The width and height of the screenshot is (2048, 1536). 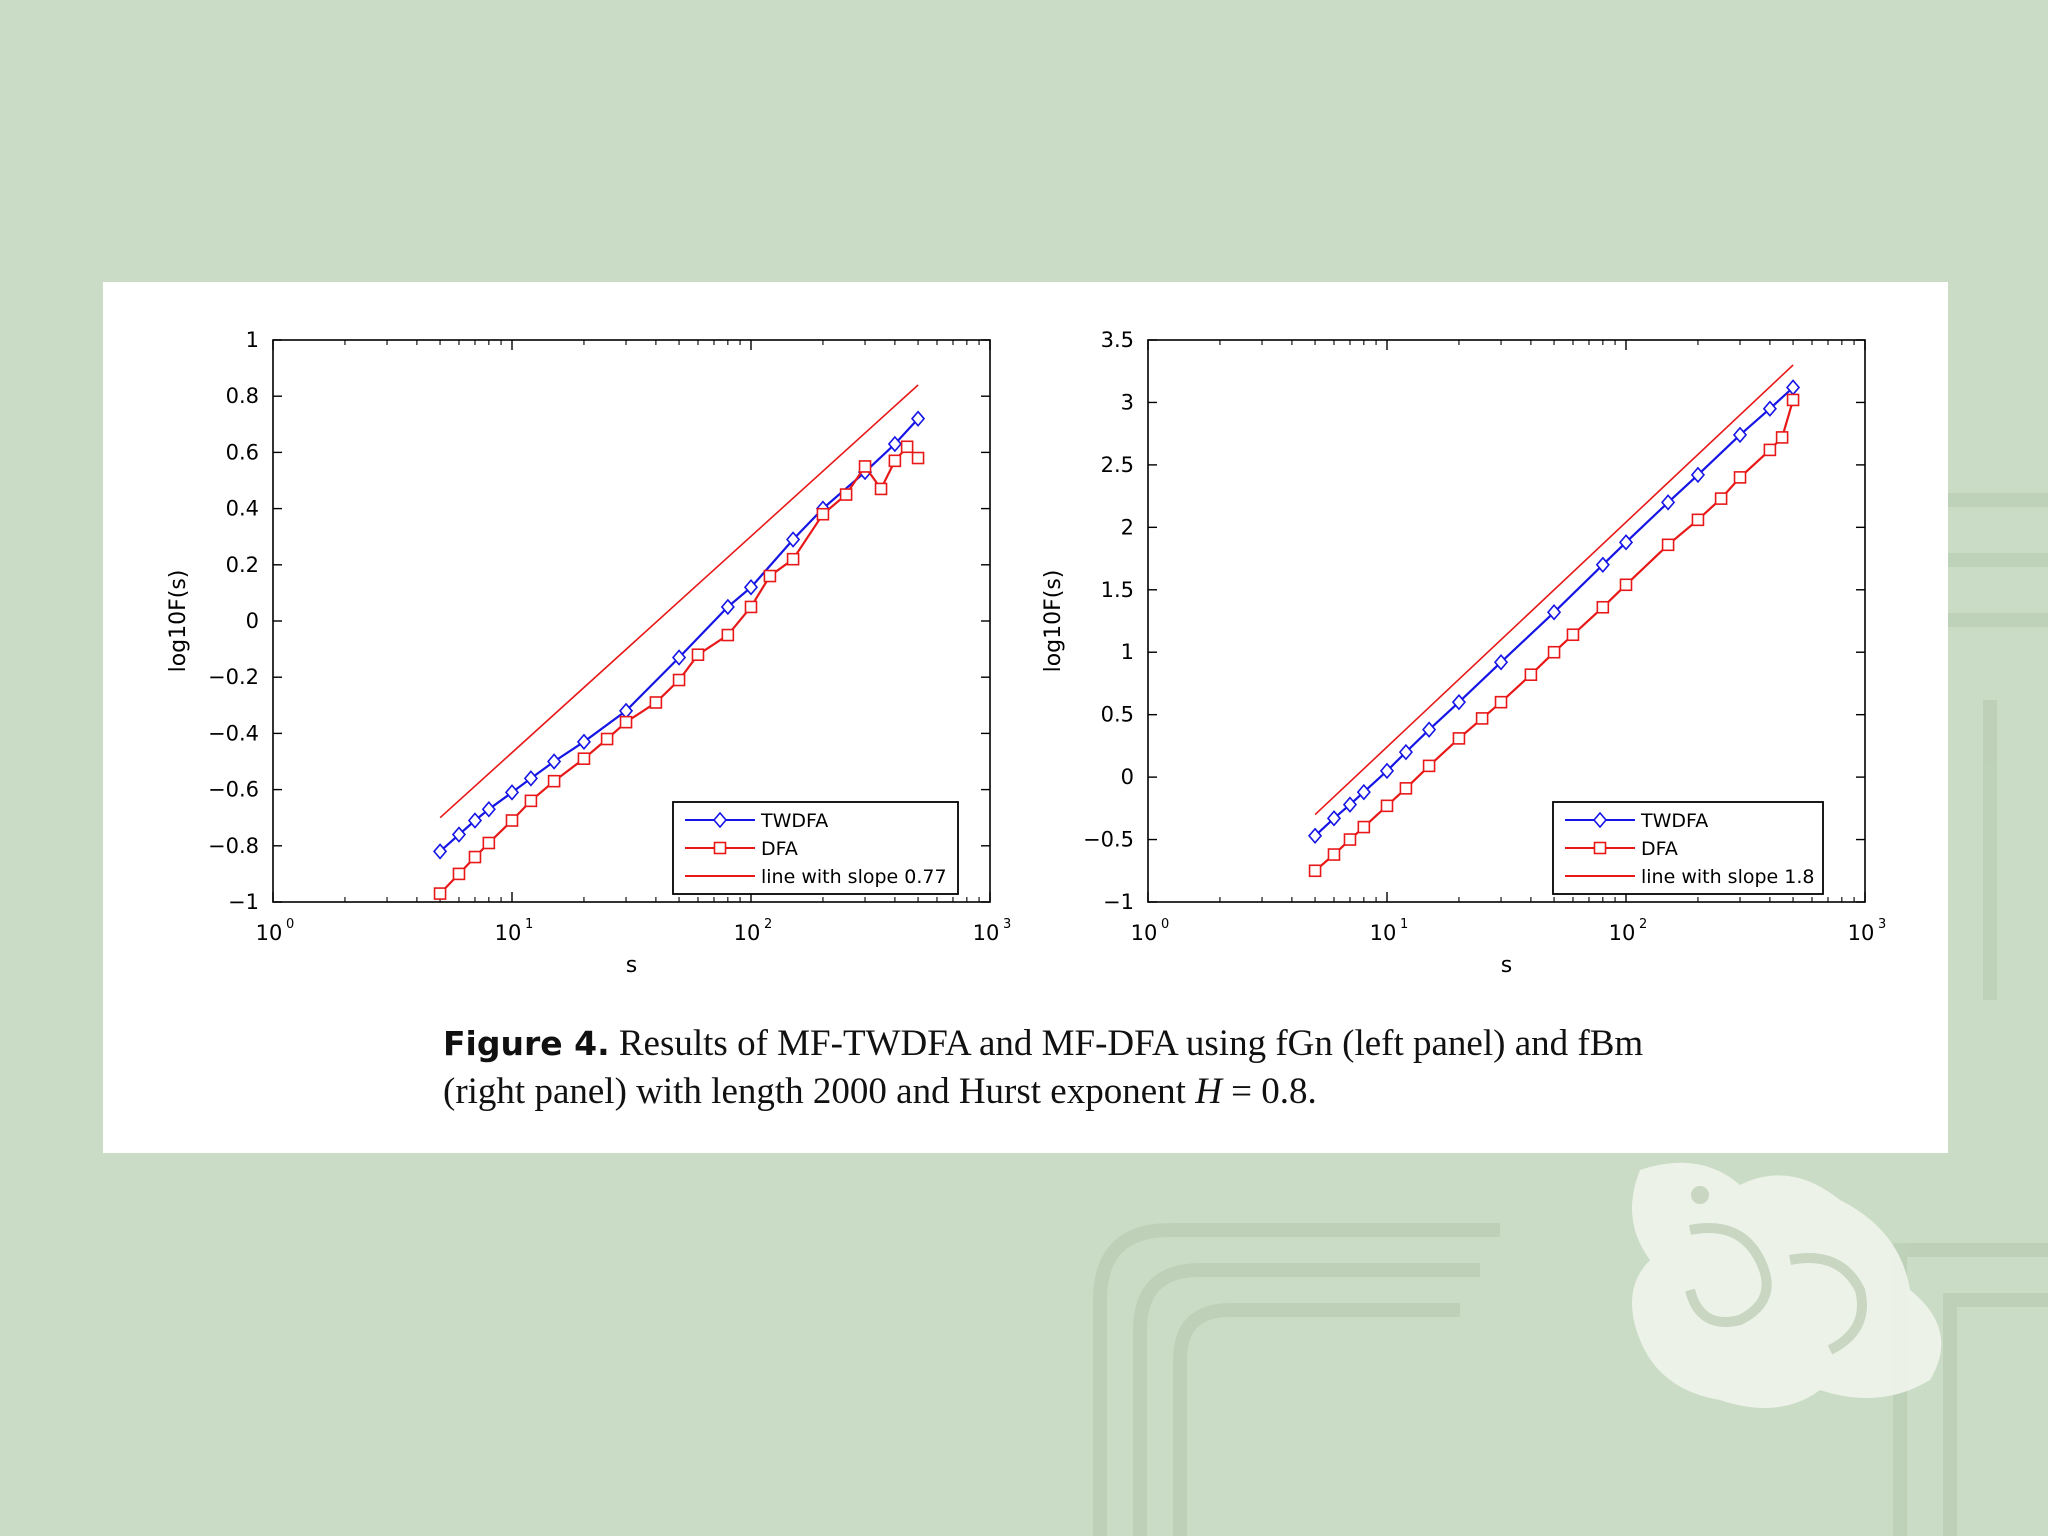 I want to click on caption-hurst-symbol: H, so click(x=1208, y=1091).